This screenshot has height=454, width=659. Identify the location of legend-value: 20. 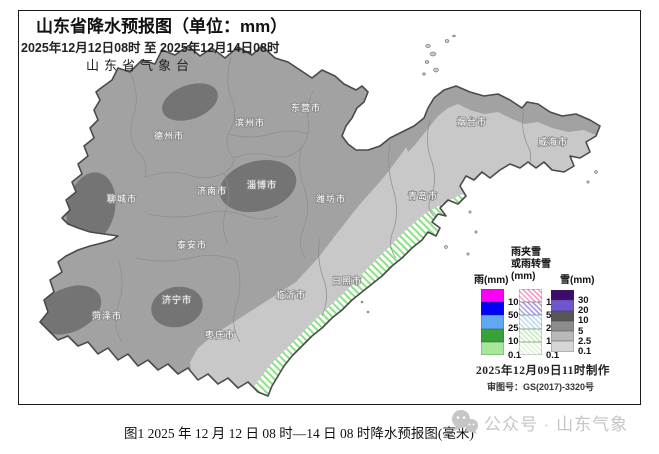
(583, 311).